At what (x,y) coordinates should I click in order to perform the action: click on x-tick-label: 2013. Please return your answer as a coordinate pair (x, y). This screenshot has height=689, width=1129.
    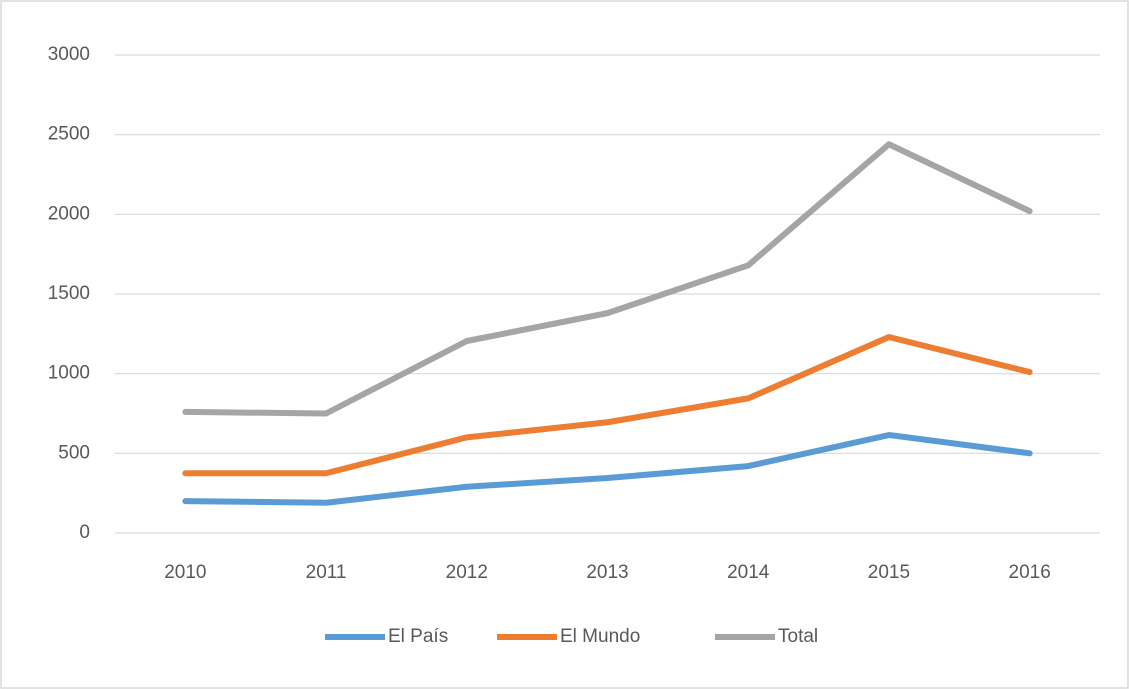
    Looking at the image, I should click on (607, 572).